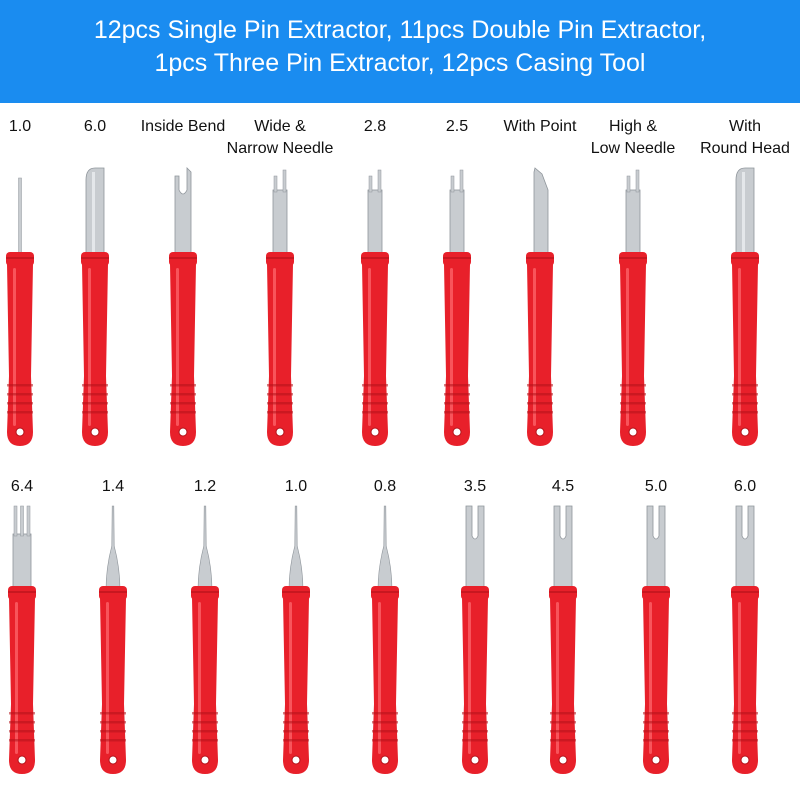 The height and width of the screenshot is (806, 800). I want to click on tool-label: 2.5, so click(457, 127).